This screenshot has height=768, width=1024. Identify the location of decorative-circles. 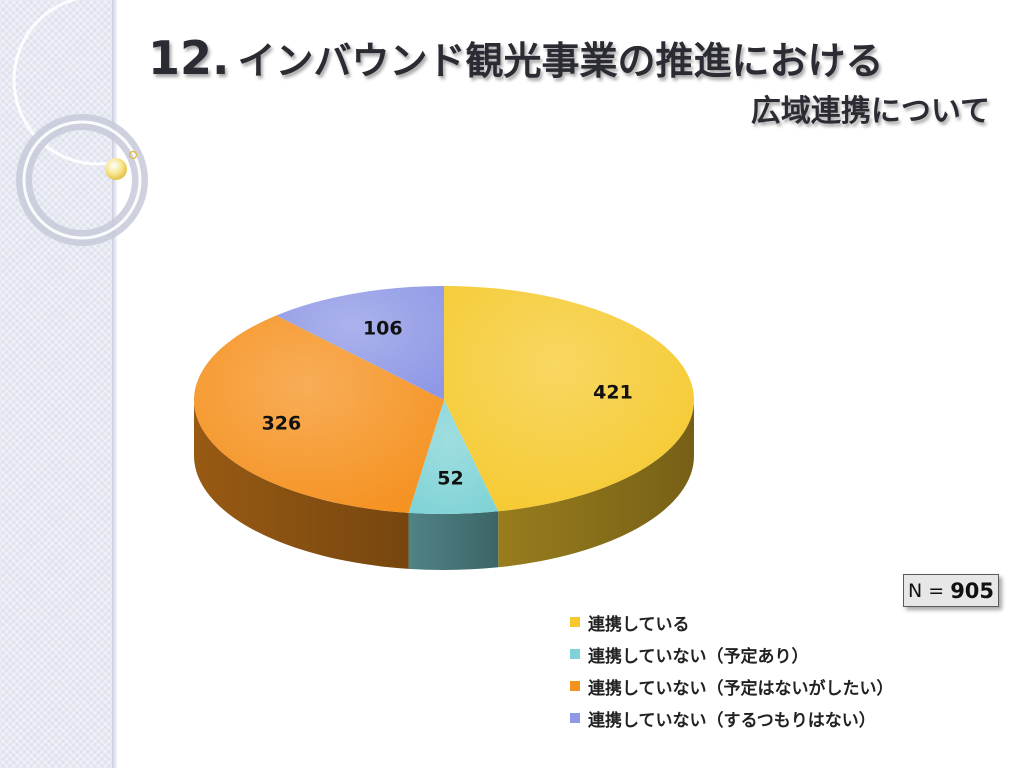
(98, 123).